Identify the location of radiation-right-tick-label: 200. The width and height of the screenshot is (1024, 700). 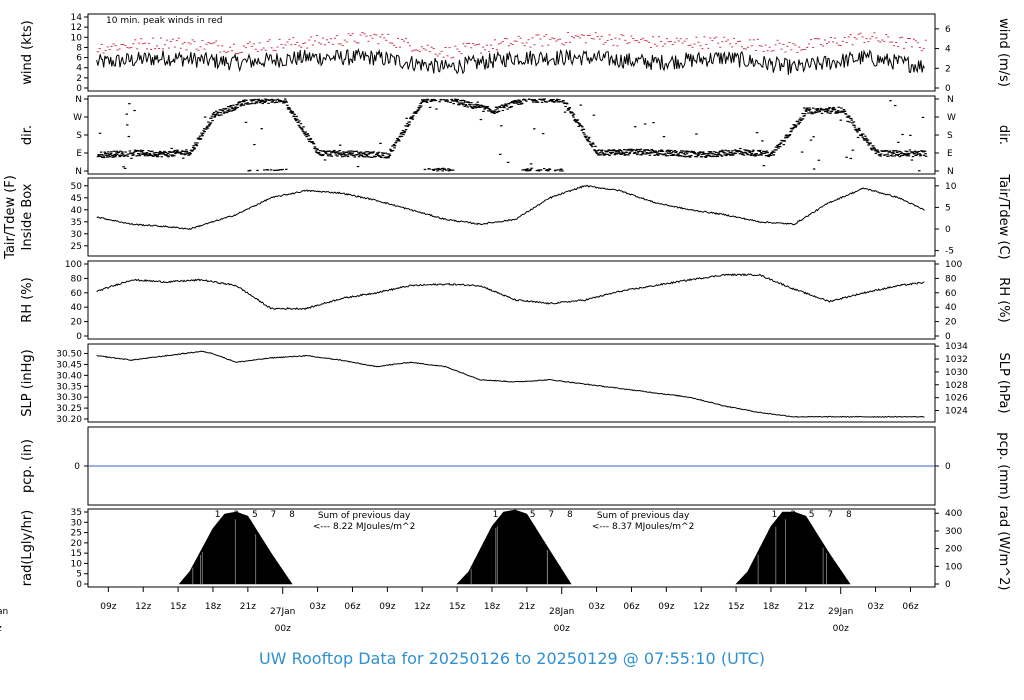
(953, 550).